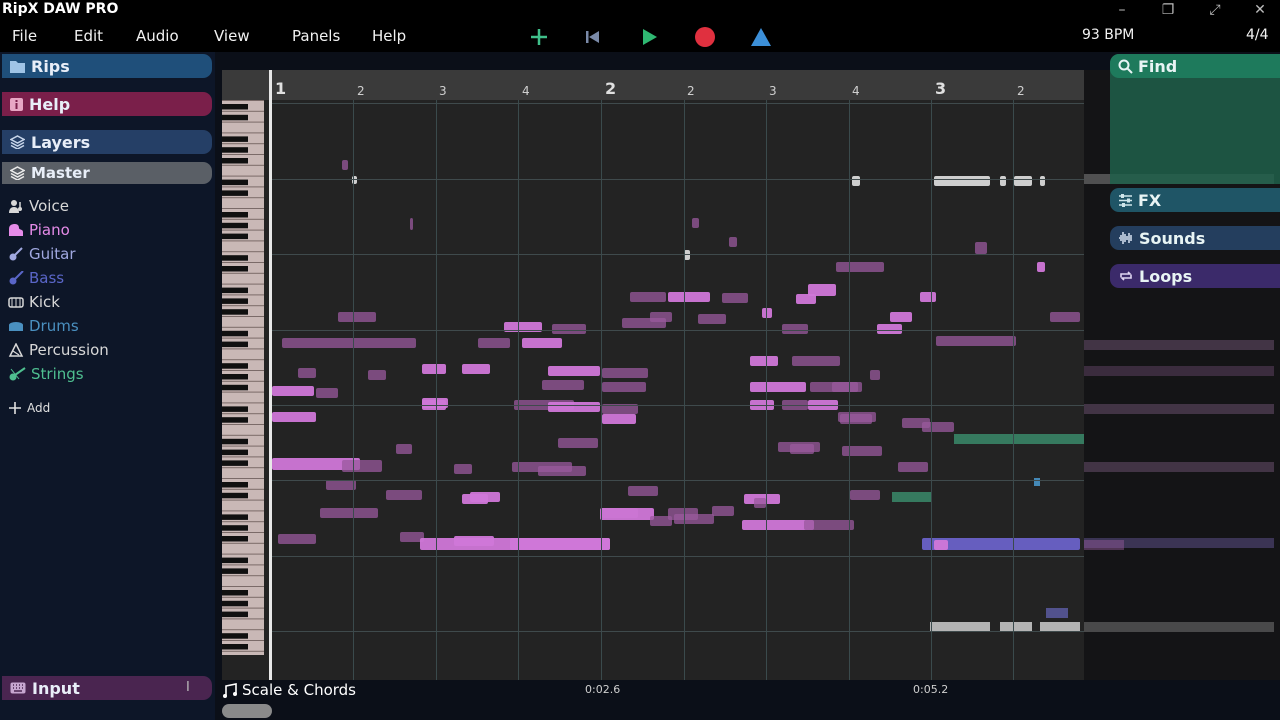  What do you see at coordinates (25, 36) in the screenshot?
I see `menu-file: File` at bounding box center [25, 36].